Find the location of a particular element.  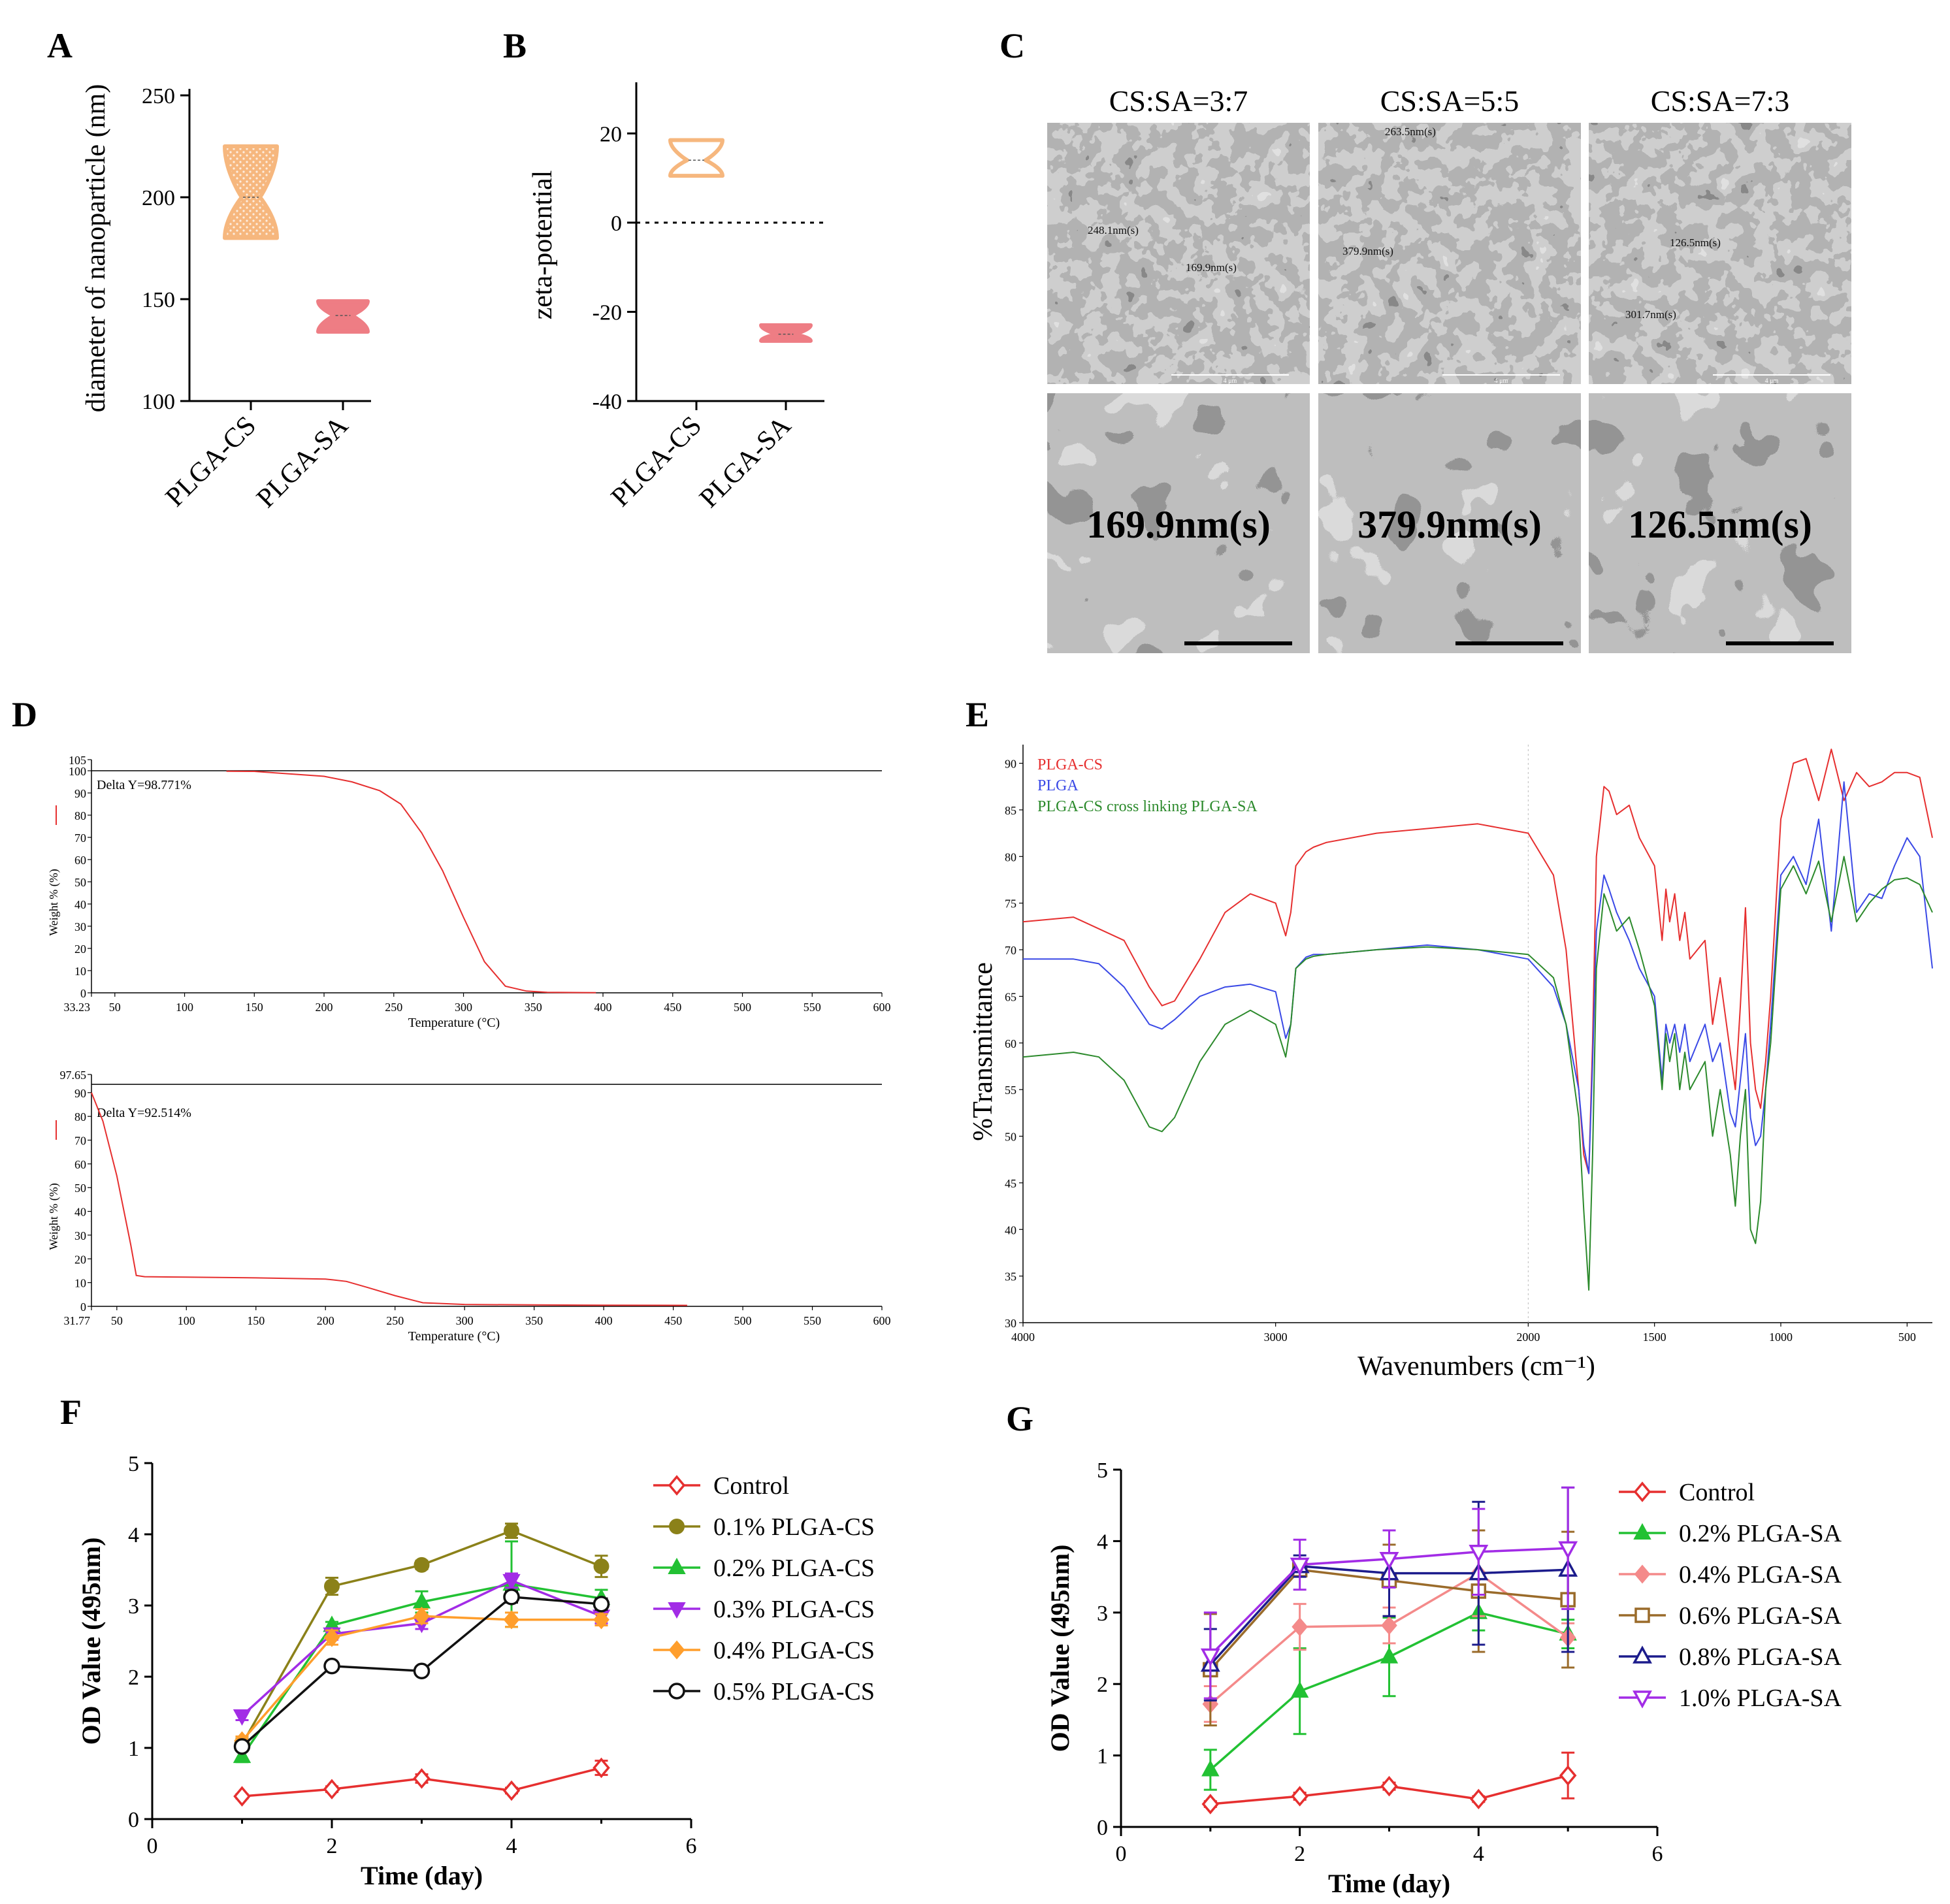

x-tick-label: 6 is located at coordinates (691, 1846).